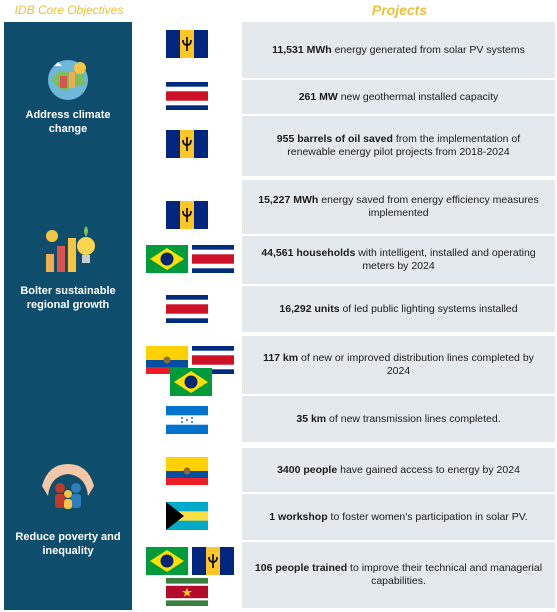 This screenshot has width=557, height=612. I want to click on objective-label: Bolter sustainable regional growth, so click(68, 298).